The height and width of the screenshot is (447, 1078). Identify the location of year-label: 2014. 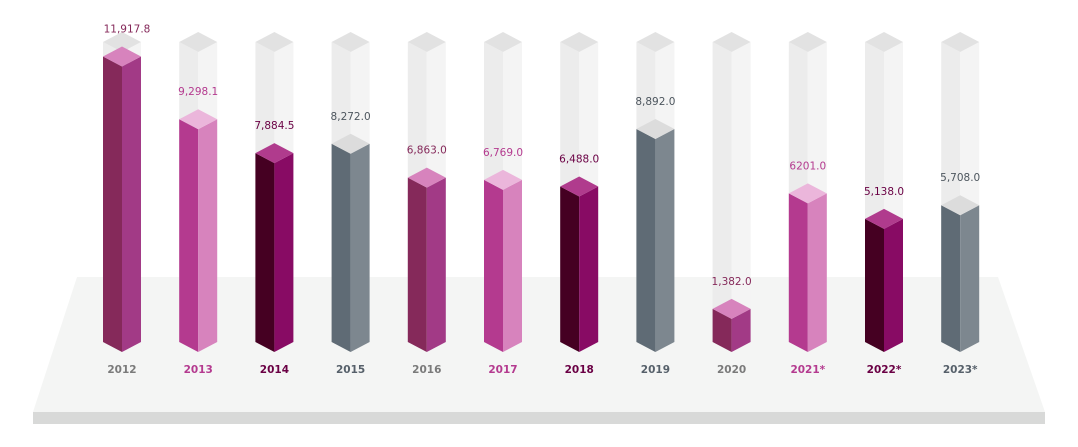
(274, 370).